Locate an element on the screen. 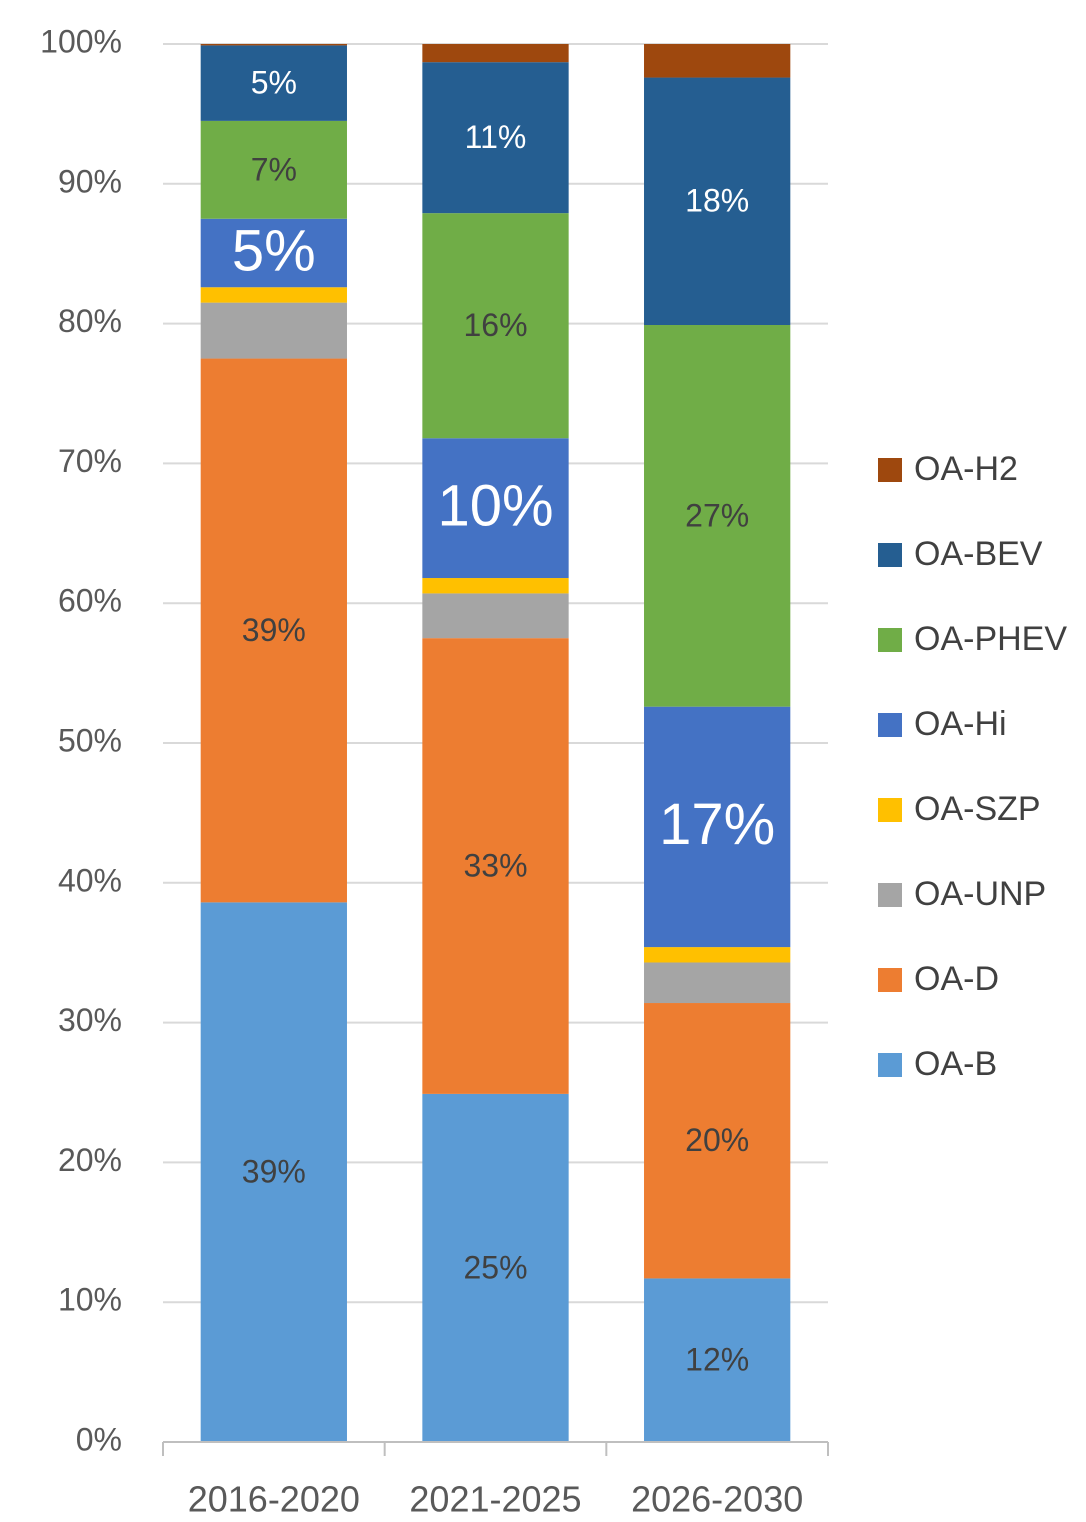 The height and width of the screenshot is (1522, 1086). legend-label: OA-B is located at coordinates (955, 1064).